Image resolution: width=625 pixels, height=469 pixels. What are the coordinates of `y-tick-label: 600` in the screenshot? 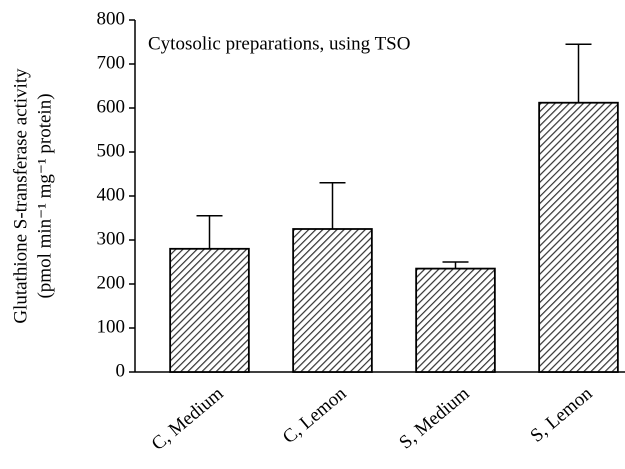 It's located at (111, 106).